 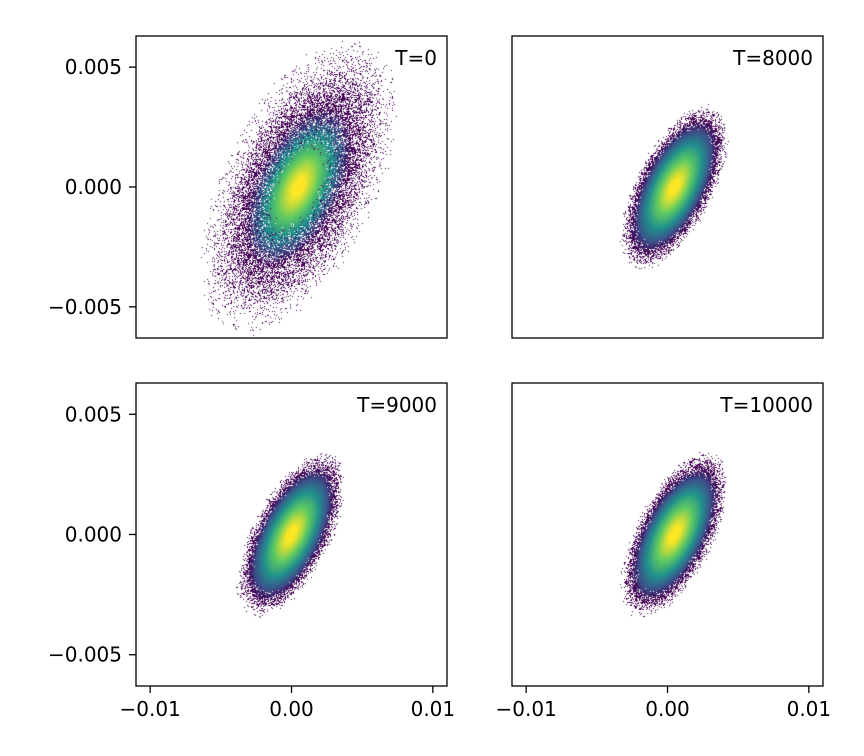 I want to click on panel-title: T=8000, so click(x=772, y=58).